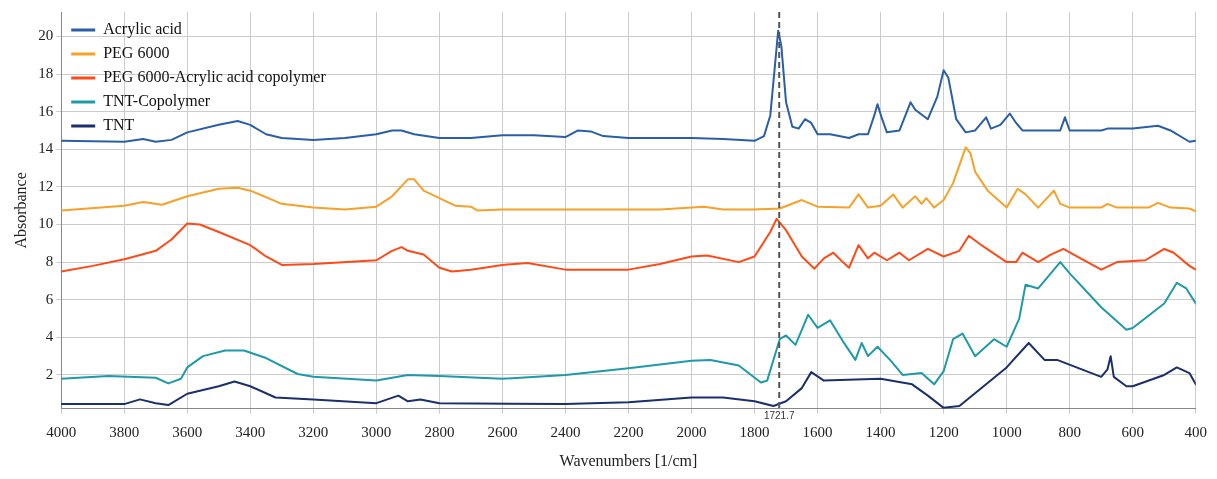 The image size is (1217, 479). What do you see at coordinates (49, 261) in the screenshot?
I see `y-tick-label: 8` at bounding box center [49, 261].